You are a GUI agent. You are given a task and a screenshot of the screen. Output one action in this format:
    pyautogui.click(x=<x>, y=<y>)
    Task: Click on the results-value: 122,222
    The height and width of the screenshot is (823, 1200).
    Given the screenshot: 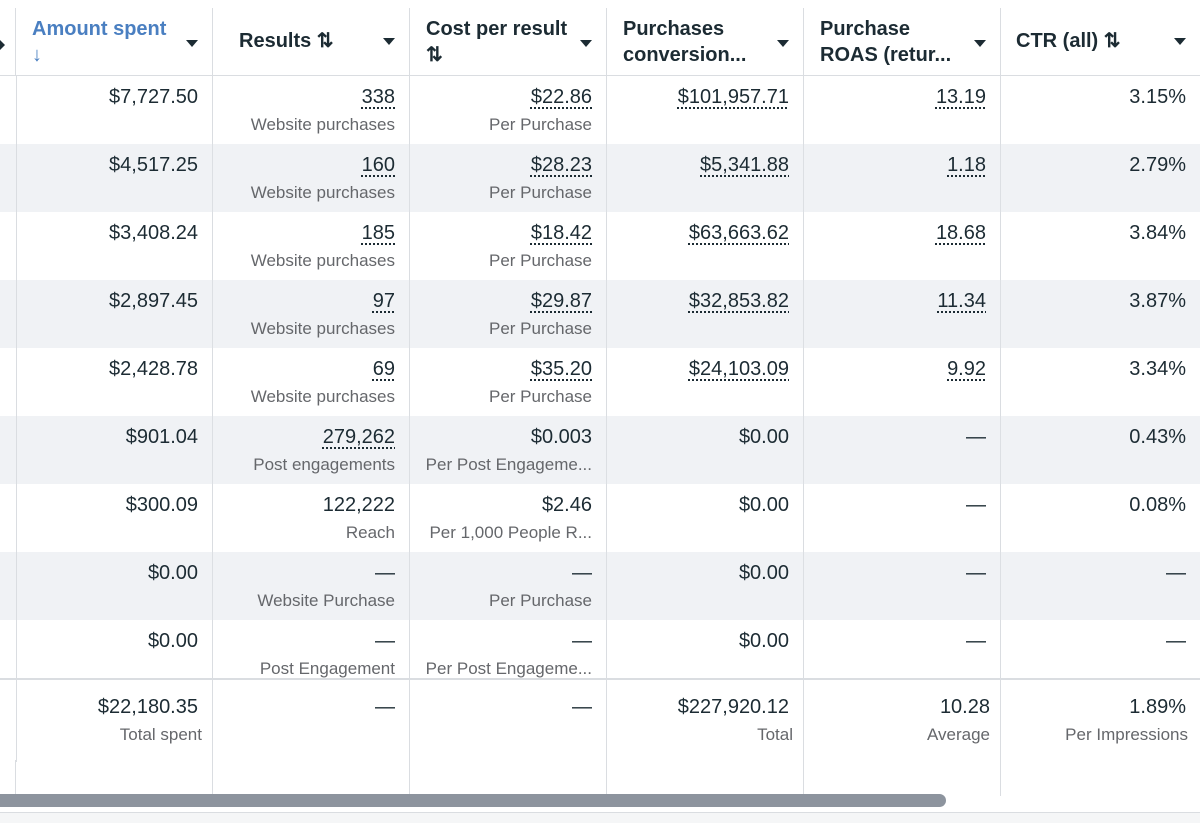 What is the action you would take?
    pyautogui.click(x=358, y=505)
    